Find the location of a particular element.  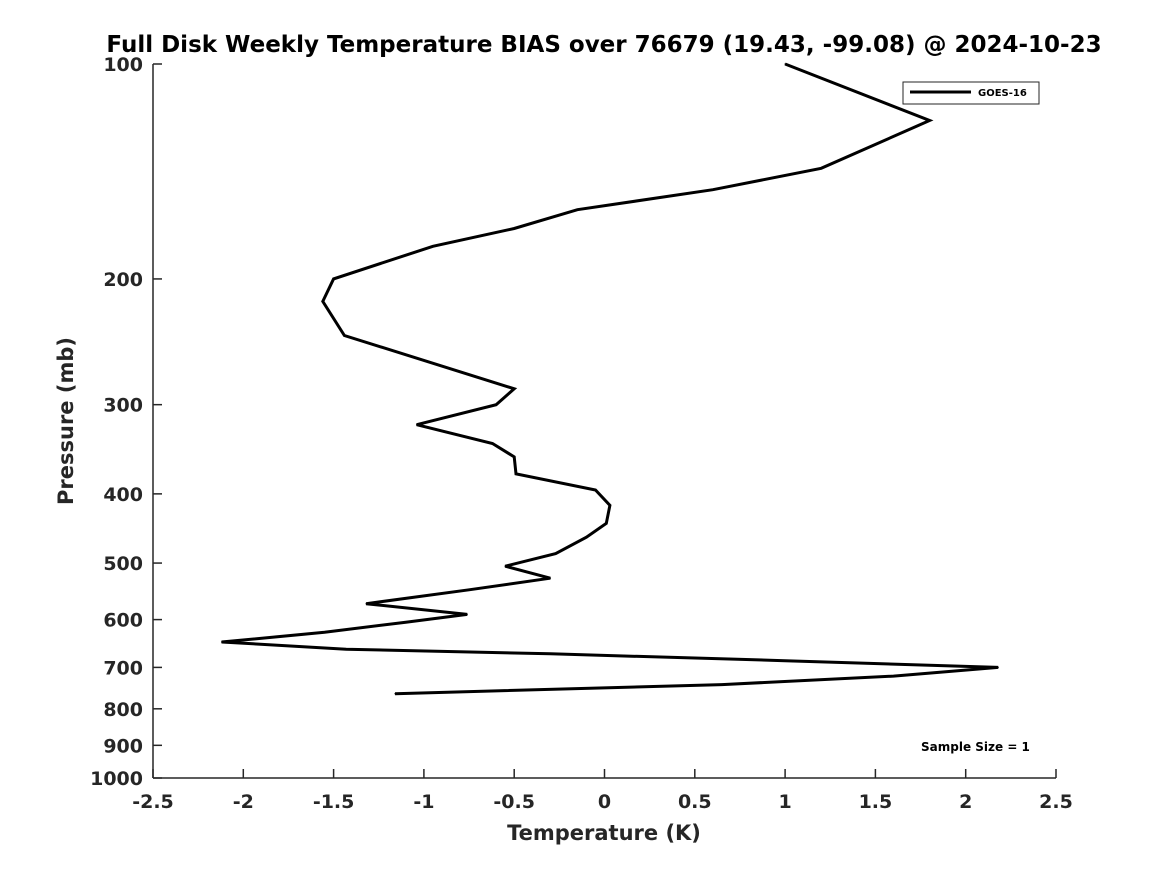

x-tick-label: -0.5 is located at coordinates (514, 802).